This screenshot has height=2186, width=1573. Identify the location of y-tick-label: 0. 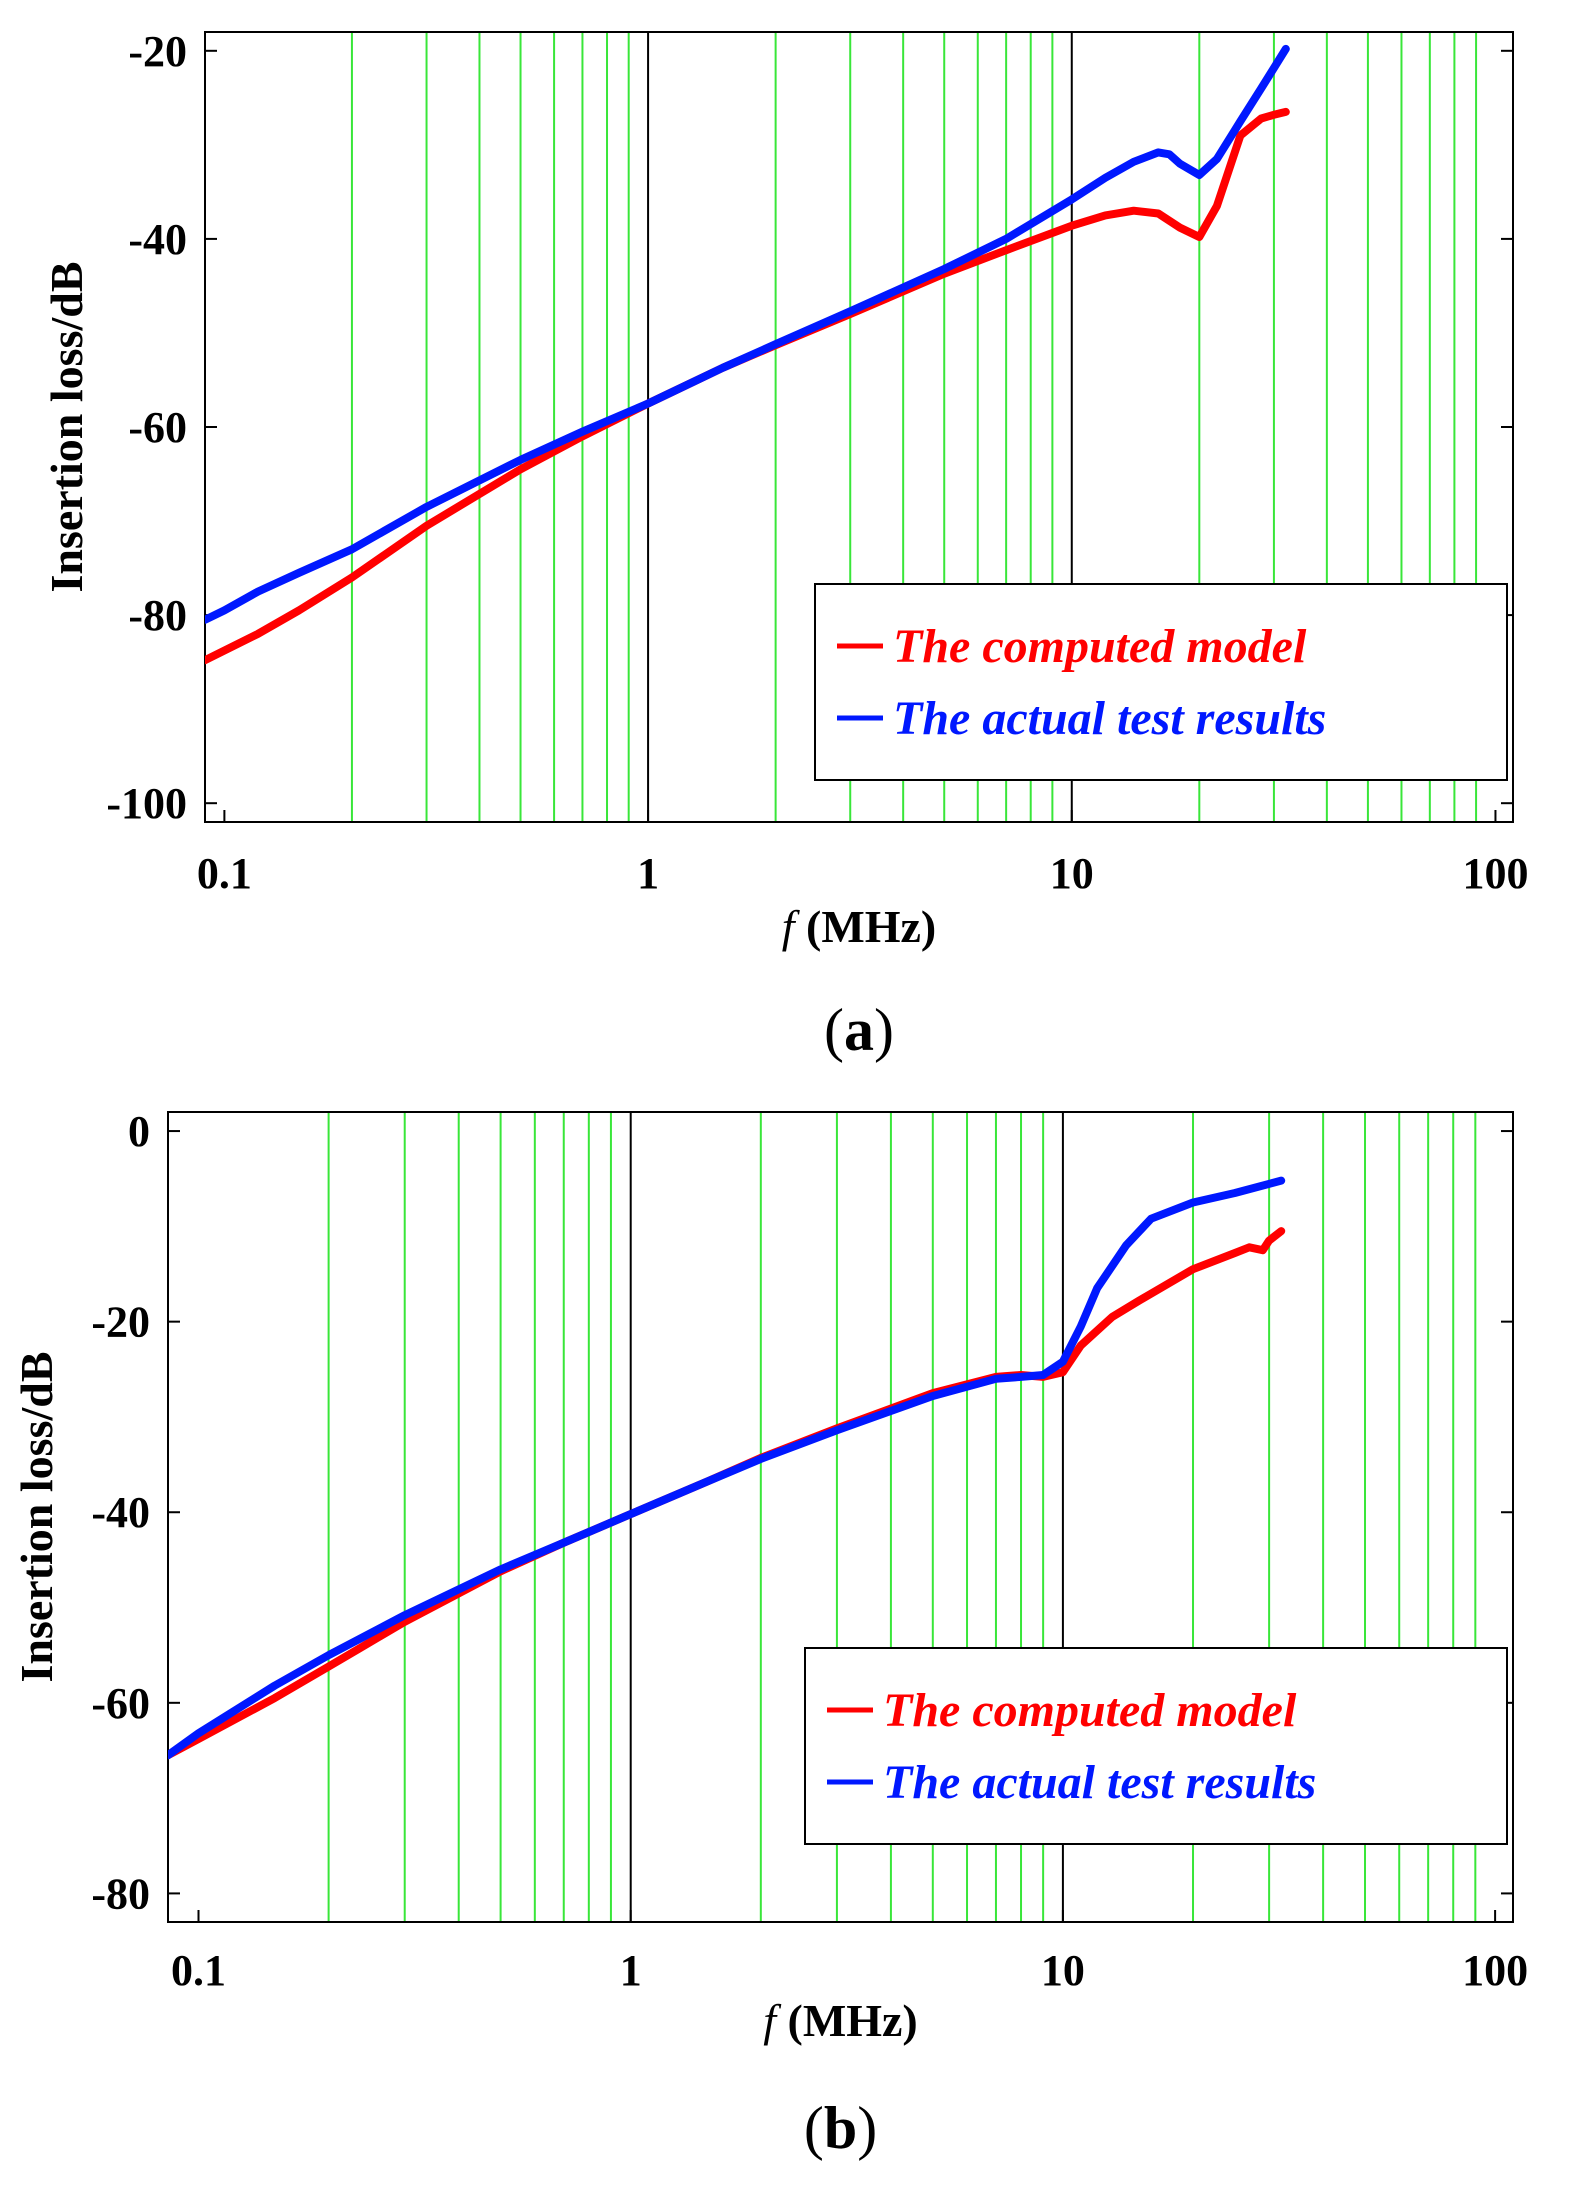
(139, 1131).